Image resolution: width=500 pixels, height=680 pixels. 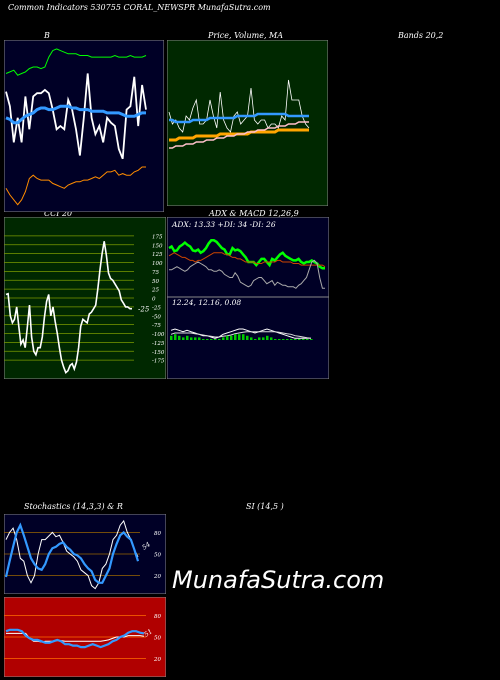 I want to click on watermark: MunafaSutra.com, so click(x=278, y=580).